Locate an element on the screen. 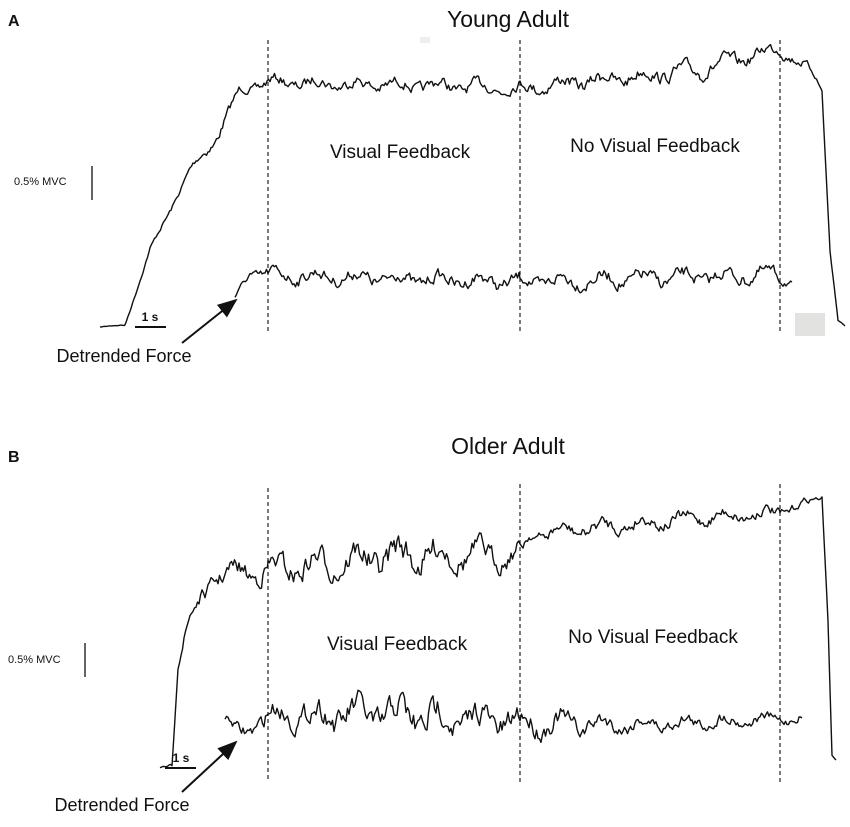 The height and width of the screenshot is (827, 850). panel-title: Young Adult is located at coordinates (508, 19).